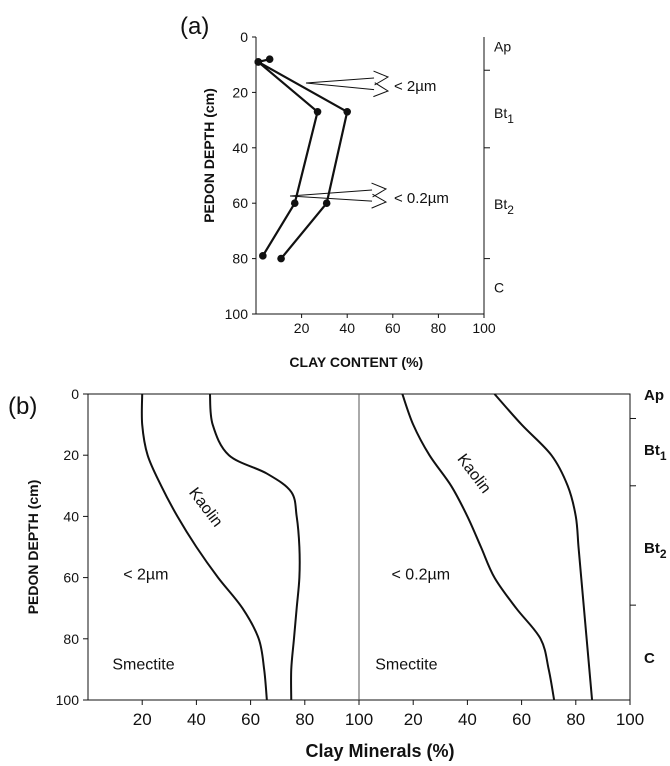  What do you see at coordinates (22, 406) in the screenshot?
I see `panel-label-b: (b)` at bounding box center [22, 406].